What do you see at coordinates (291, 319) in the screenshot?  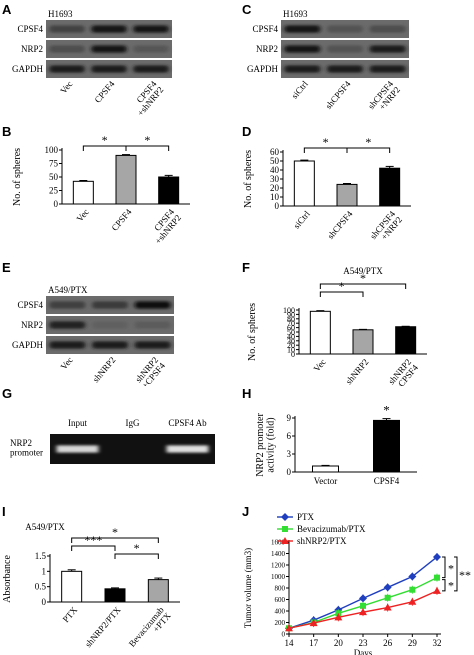 I see `y-tick-label: 80` at bounding box center [291, 319].